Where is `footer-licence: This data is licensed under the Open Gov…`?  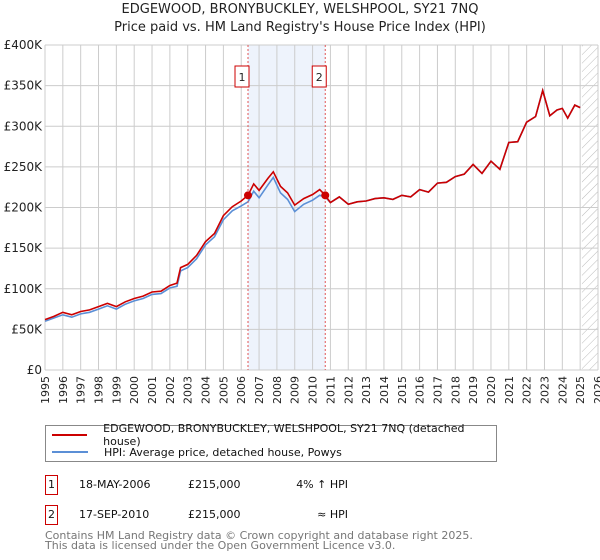
footer-licence: This data is licensed under the Open Gov… is located at coordinates (220, 545).